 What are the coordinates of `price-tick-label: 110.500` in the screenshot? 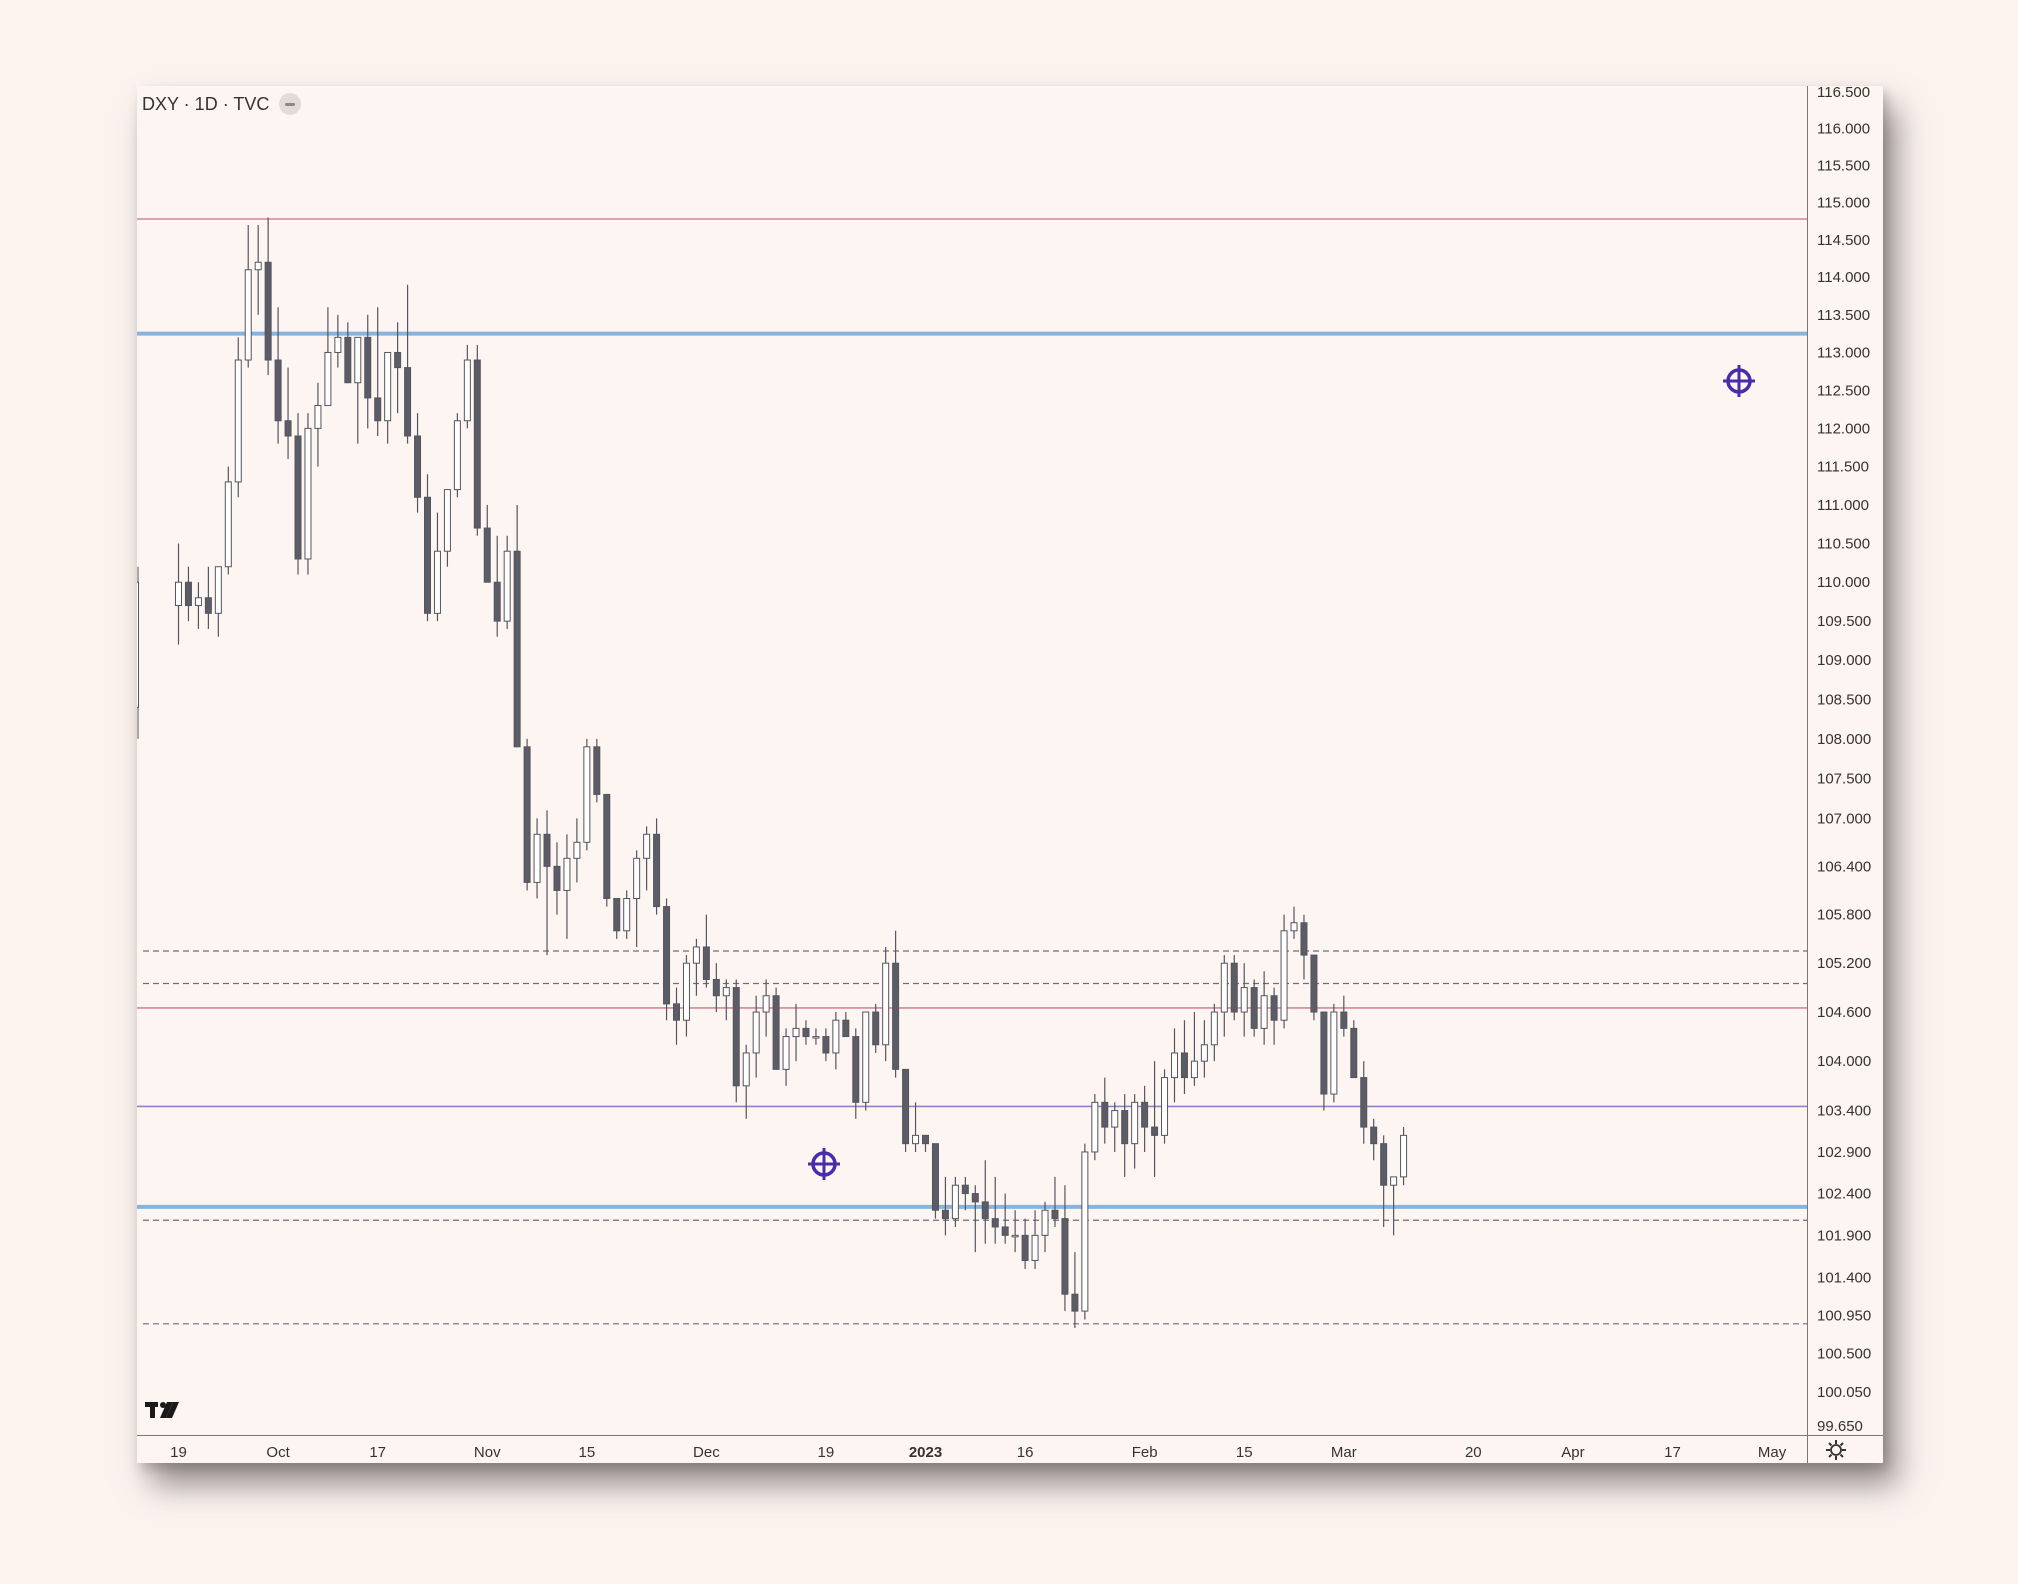 It's located at (1843, 543).